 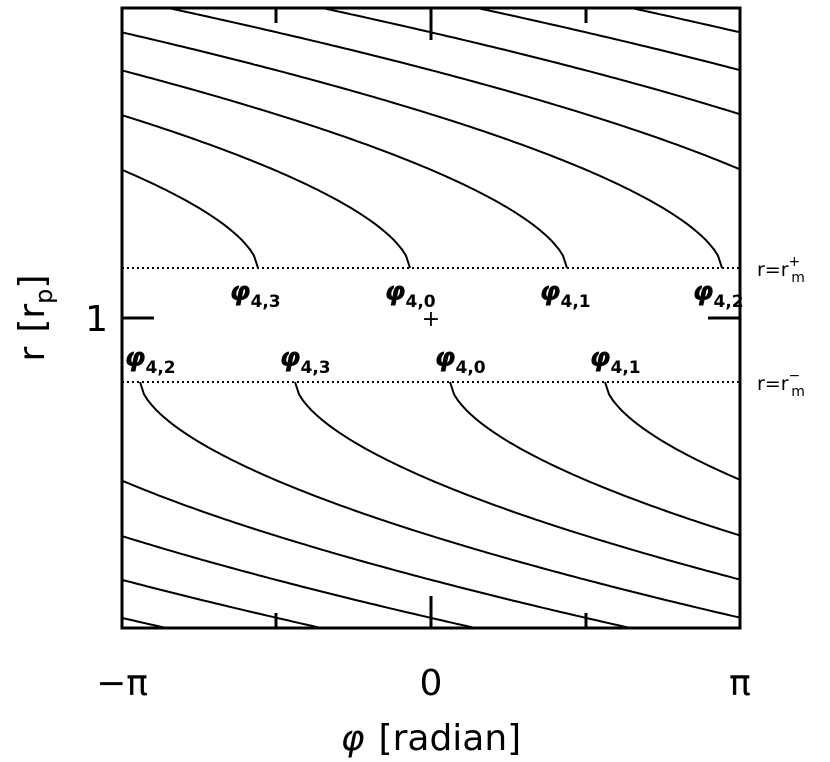 I want to click on boundary-label: r=r+ m, so click(x=781, y=270).